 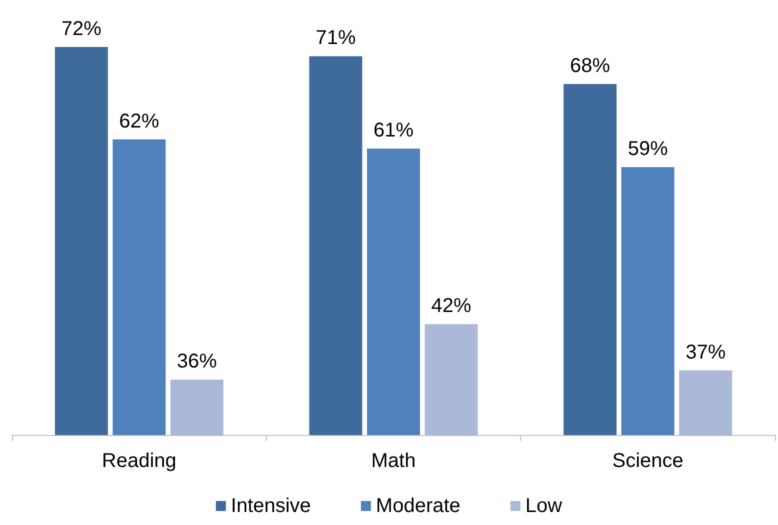 I want to click on legend-label: Moderate, so click(x=418, y=506).